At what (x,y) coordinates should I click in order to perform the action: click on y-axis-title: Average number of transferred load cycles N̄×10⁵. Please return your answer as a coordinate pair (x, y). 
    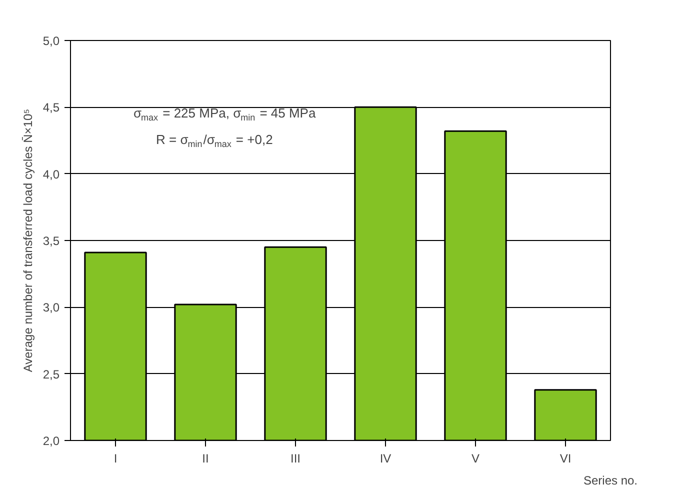
    Looking at the image, I should click on (27, 240).